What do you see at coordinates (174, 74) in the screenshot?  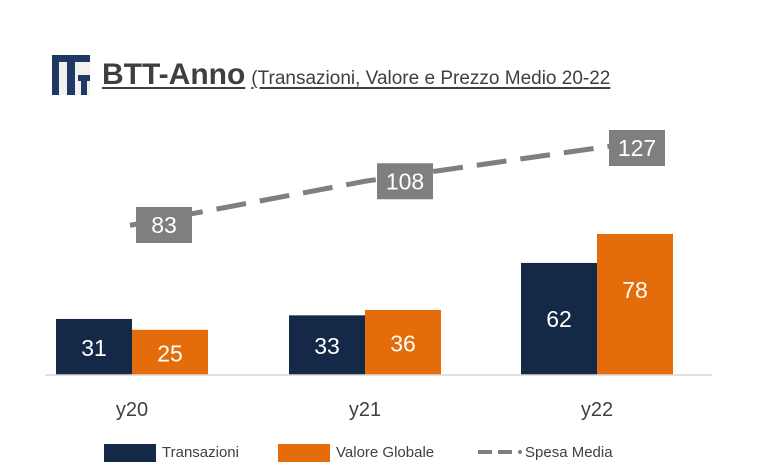 I see `chart-title-main: BTT-Anno` at bounding box center [174, 74].